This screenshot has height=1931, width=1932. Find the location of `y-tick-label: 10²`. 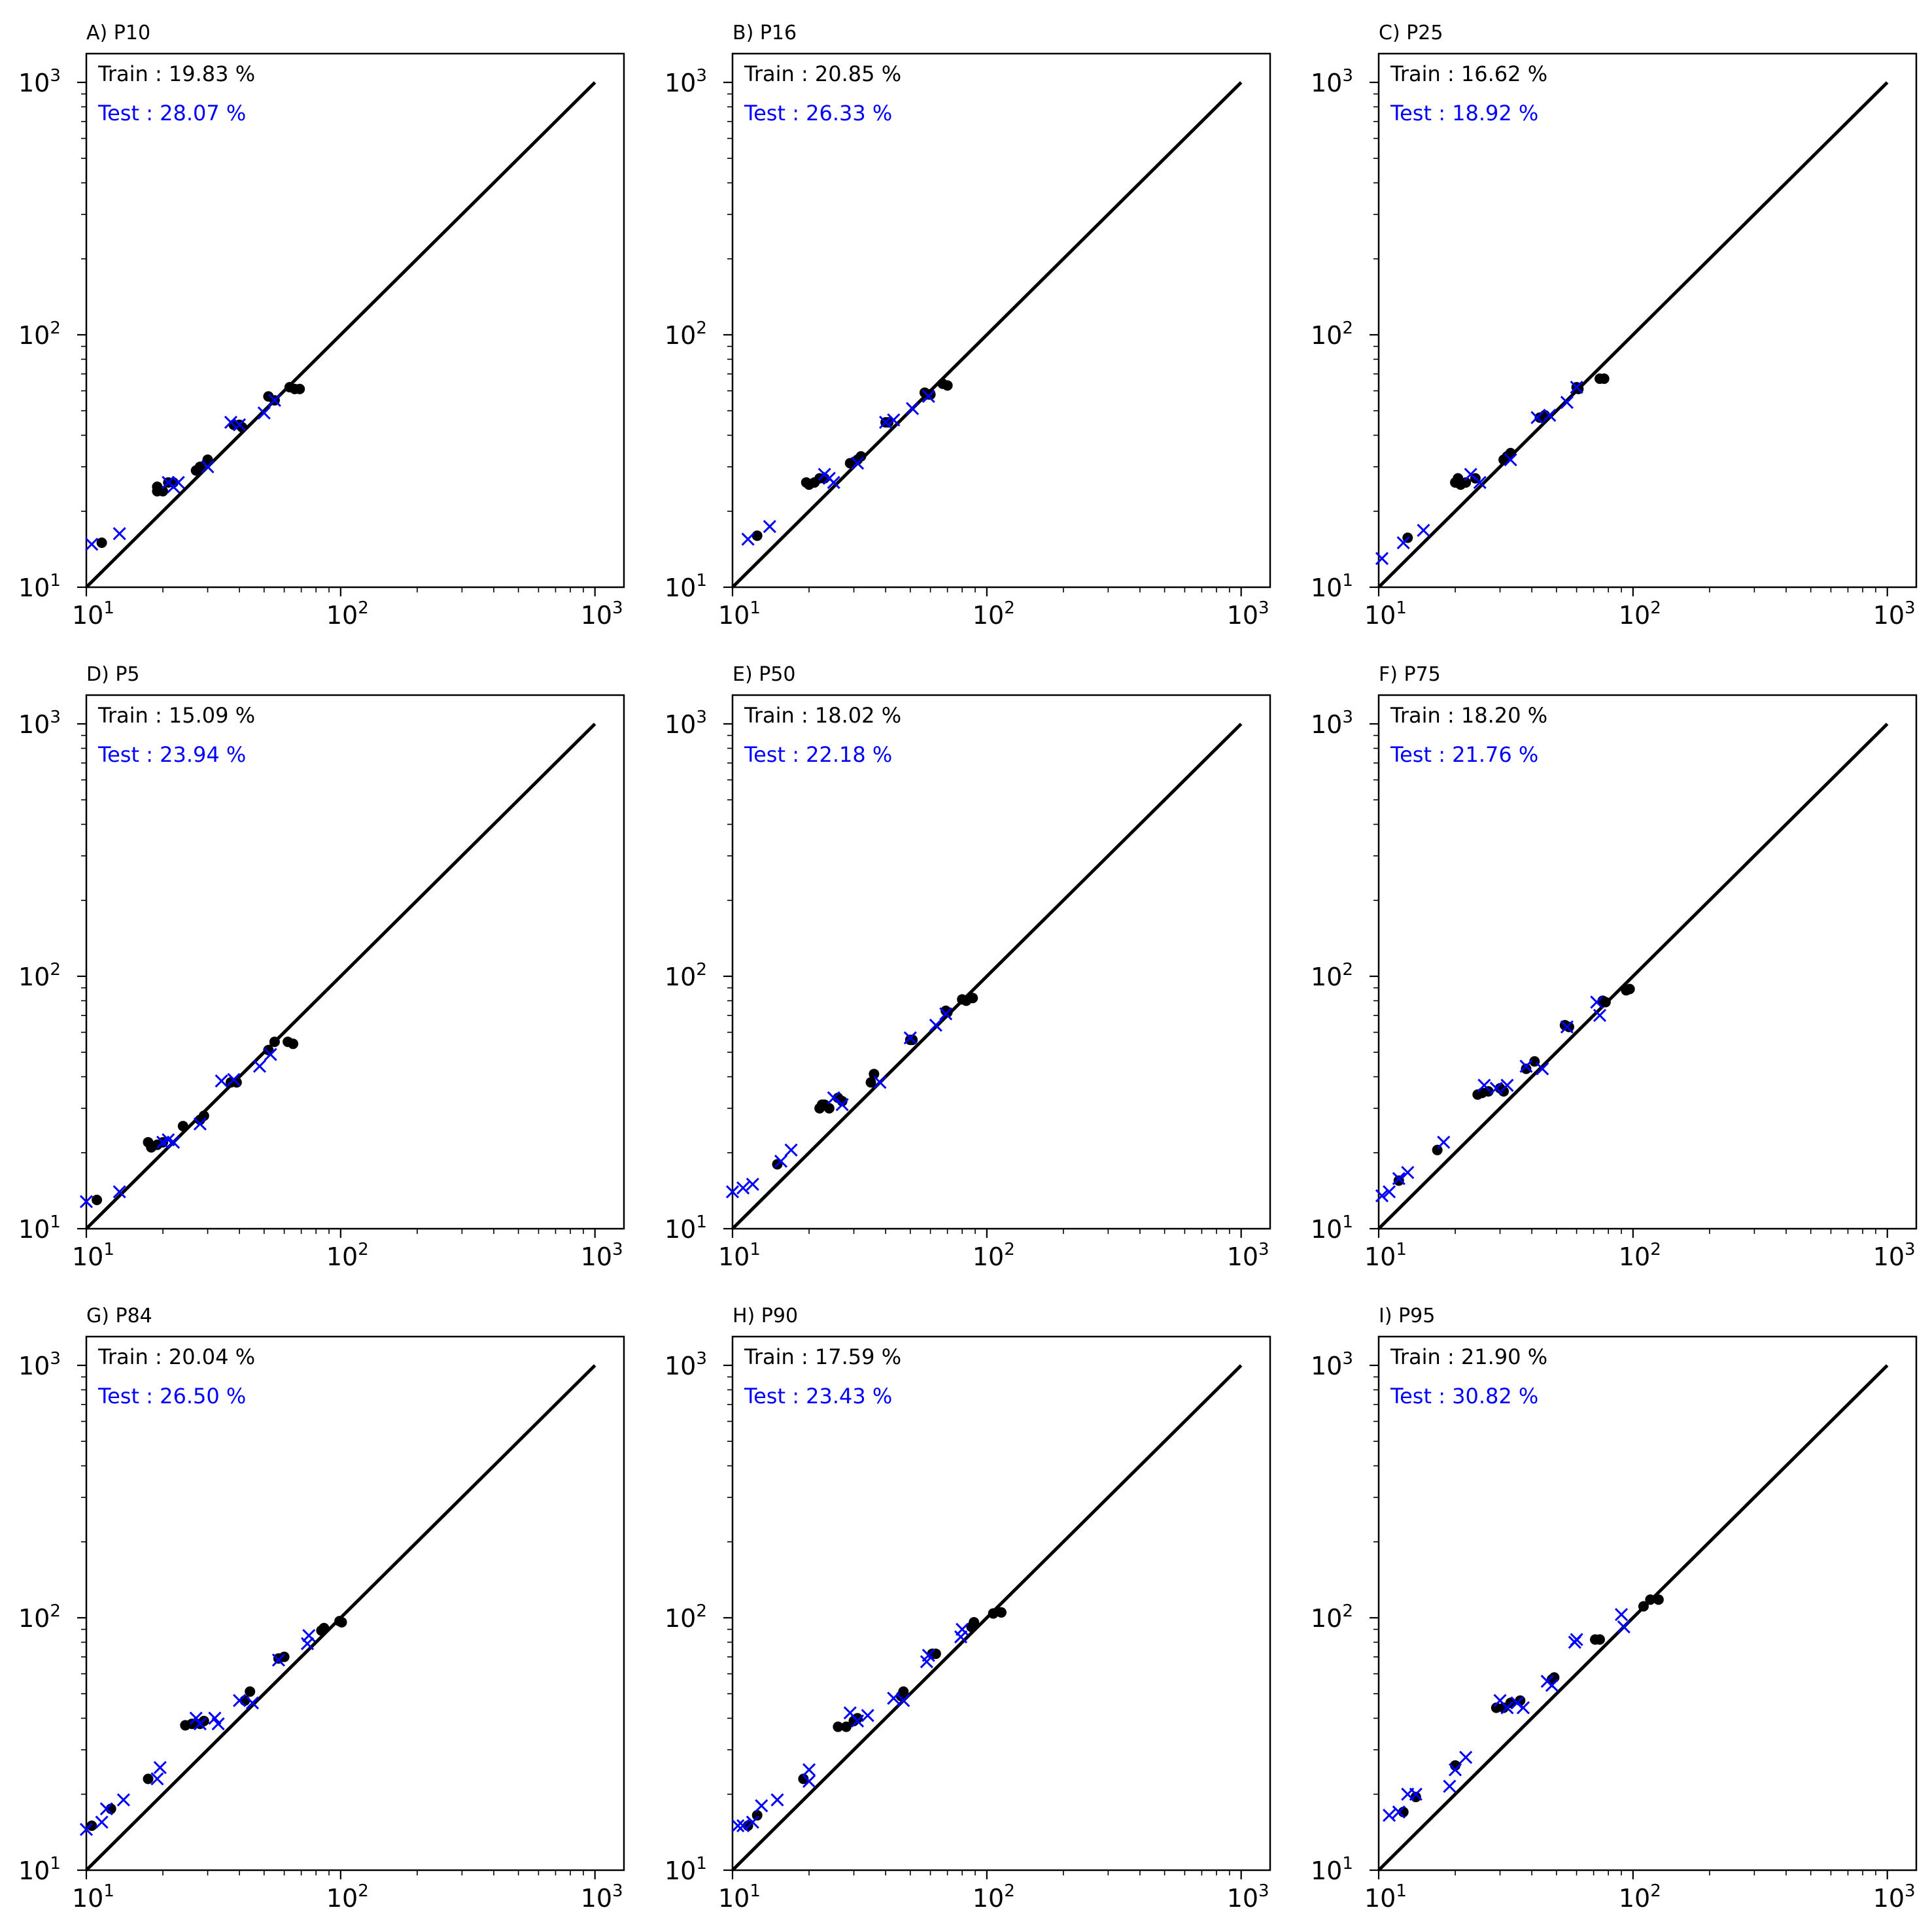

y-tick-label: 10² is located at coordinates (1332, 1617).